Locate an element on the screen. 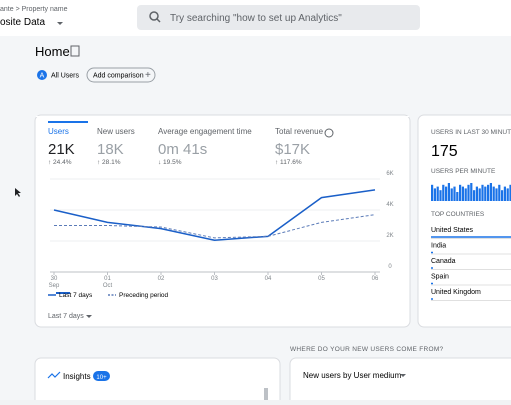  country: United States is located at coordinates (452, 230).